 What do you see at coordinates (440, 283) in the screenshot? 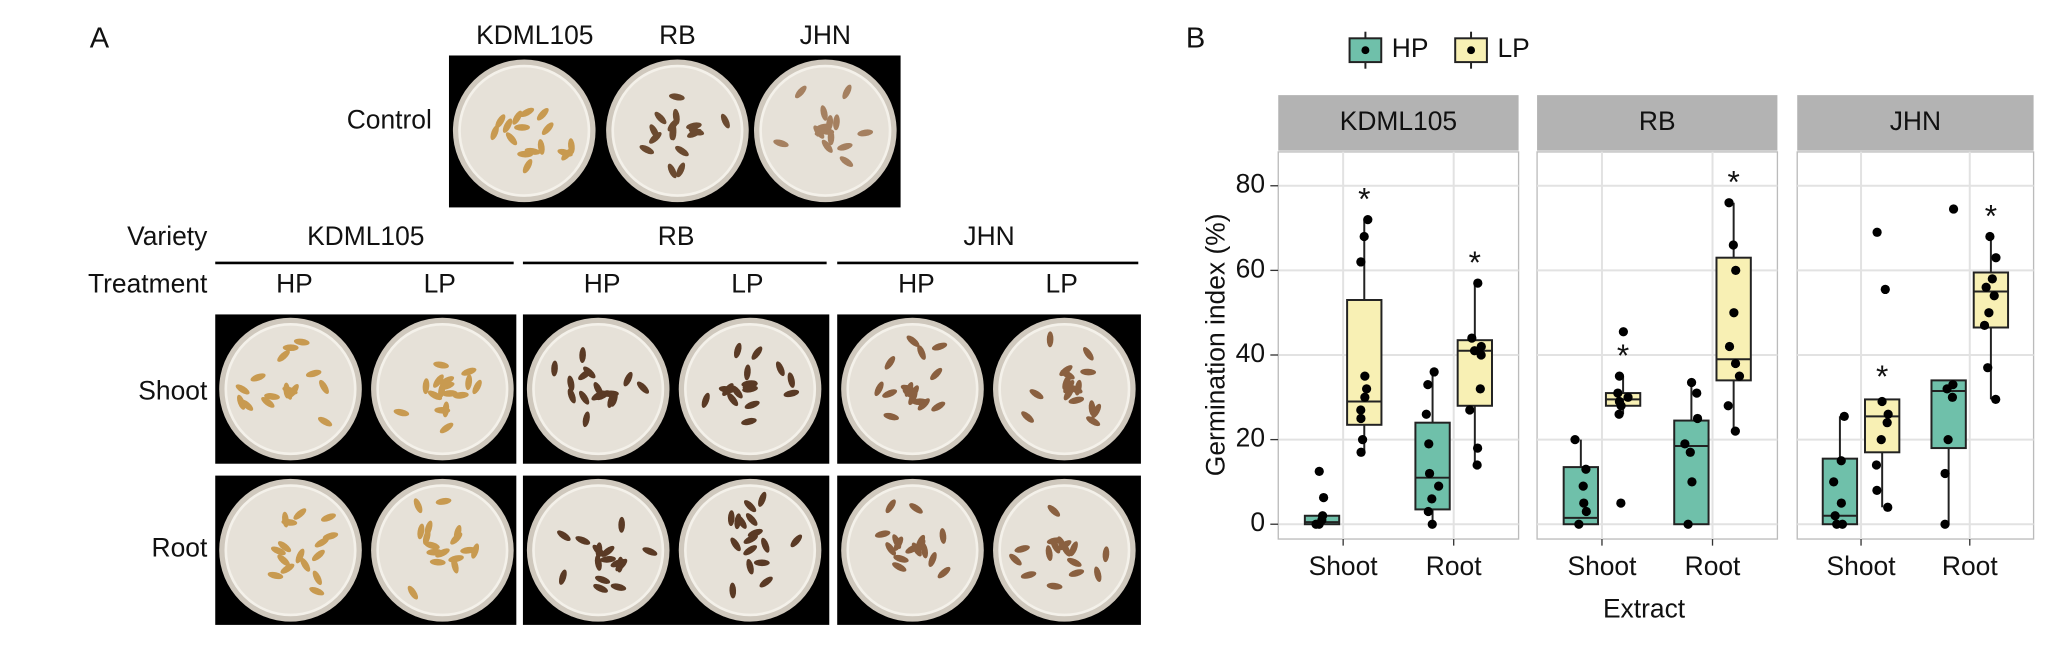
I see `treatment-label: LP` at bounding box center [440, 283].